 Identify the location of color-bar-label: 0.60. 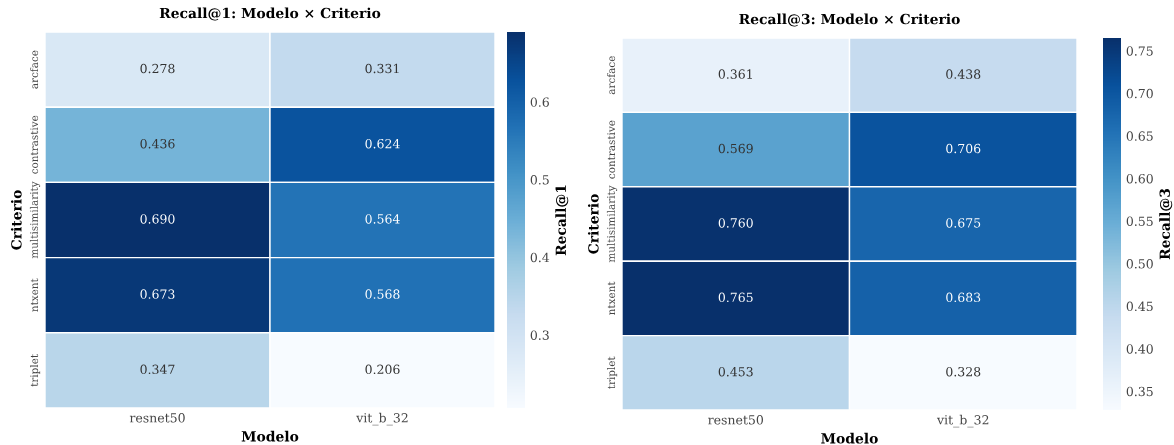
(1139, 178).